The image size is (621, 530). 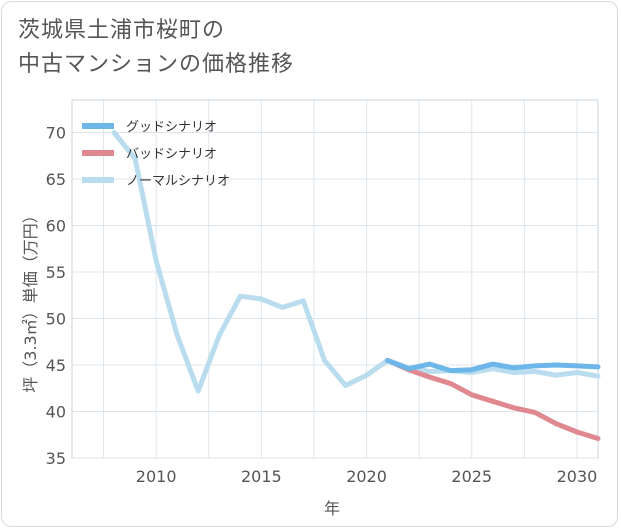 What do you see at coordinates (171, 127) in the screenshot?
I see `legend-label: グッドシナリオ` at bounding box center [171, 127].